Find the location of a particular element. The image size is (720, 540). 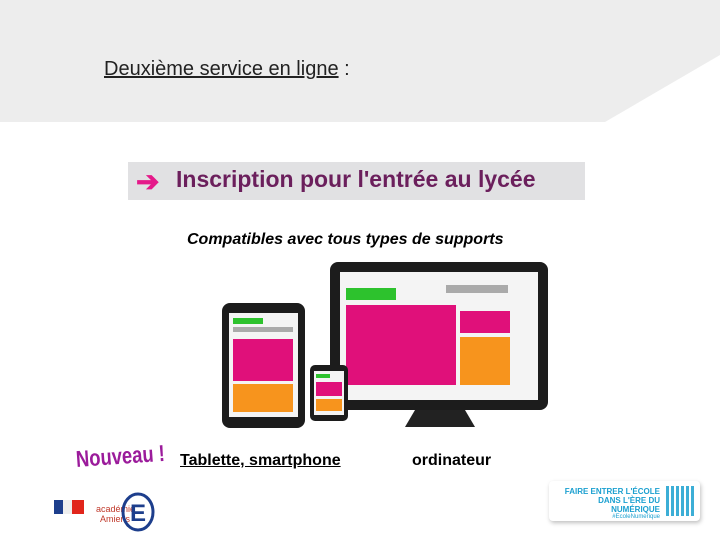

service-banner: ➔ Inscription pour l'entrée au lycée is located at coordinates (356, 181).